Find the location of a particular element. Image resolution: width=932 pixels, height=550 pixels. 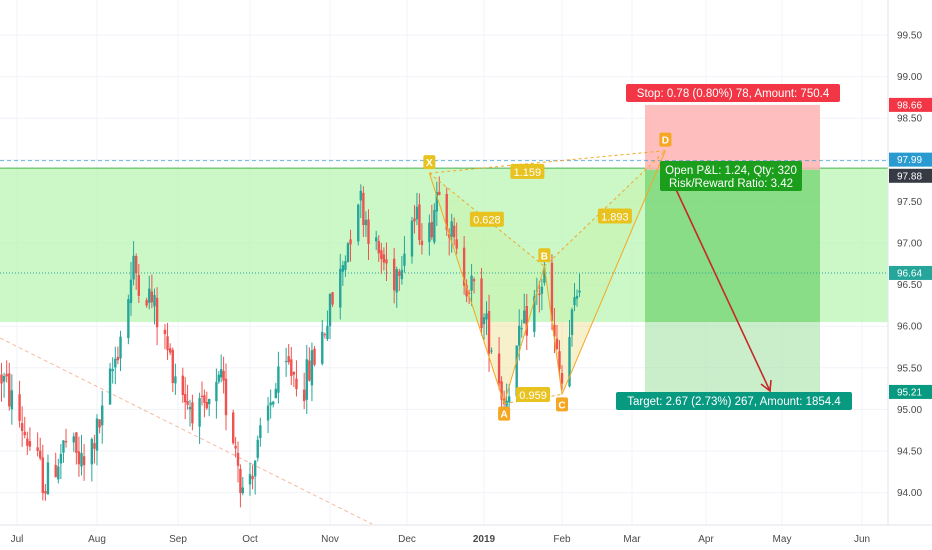

price-tag-target: 95.21 is located at coordinates (910, 391).